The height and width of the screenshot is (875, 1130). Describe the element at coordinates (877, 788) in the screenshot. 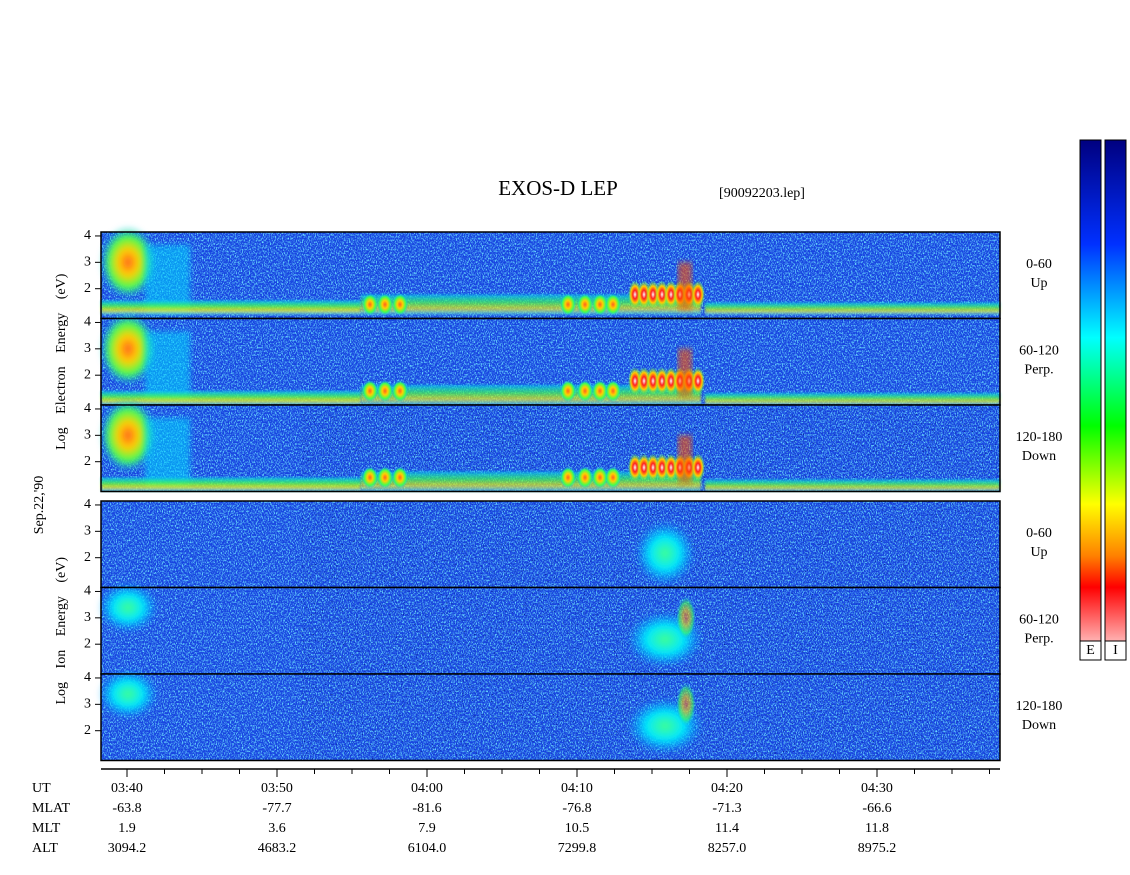

I see `row-value: 04:30` at that location.